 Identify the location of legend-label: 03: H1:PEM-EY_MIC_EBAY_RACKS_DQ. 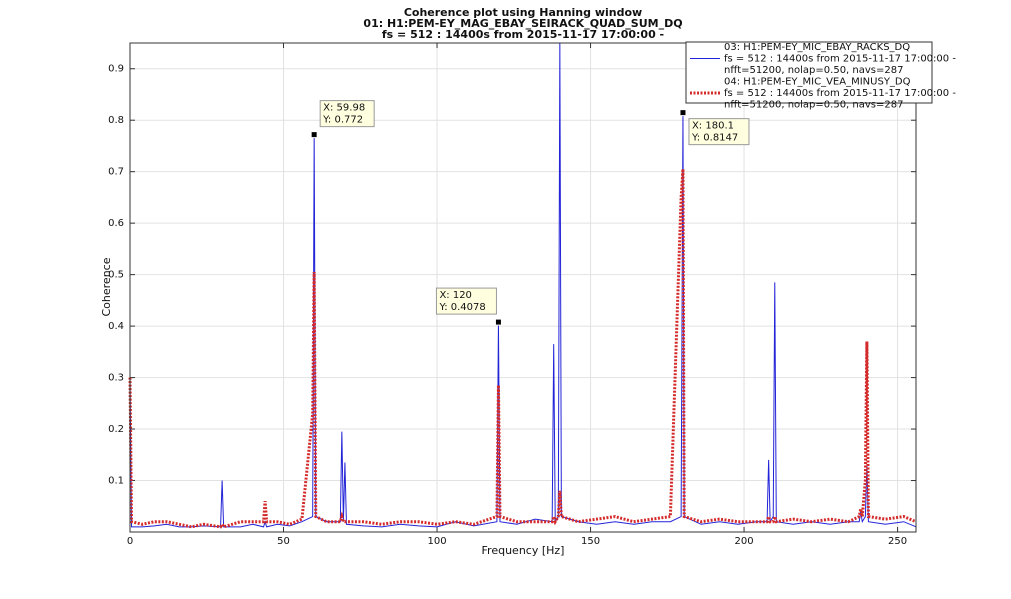
(817, 47).